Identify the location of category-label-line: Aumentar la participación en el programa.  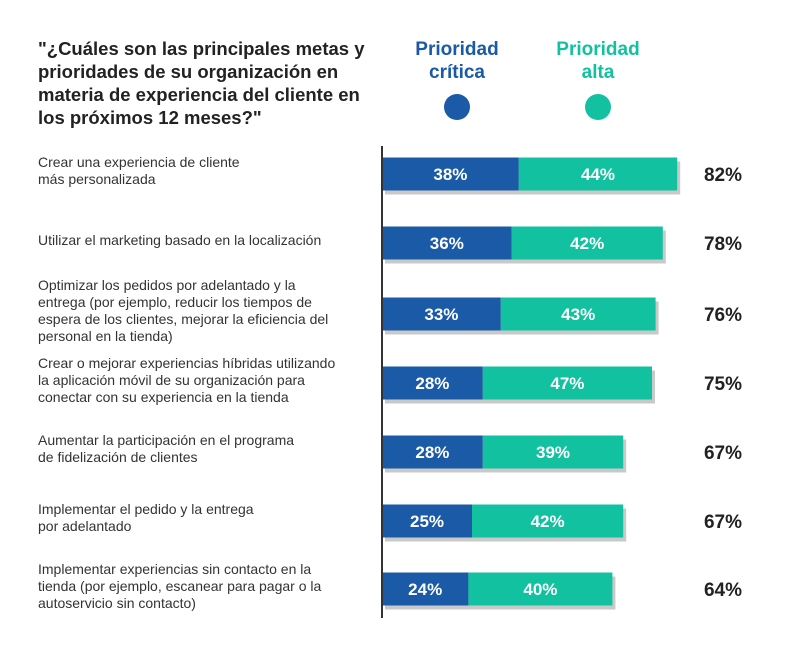
(166, 440).